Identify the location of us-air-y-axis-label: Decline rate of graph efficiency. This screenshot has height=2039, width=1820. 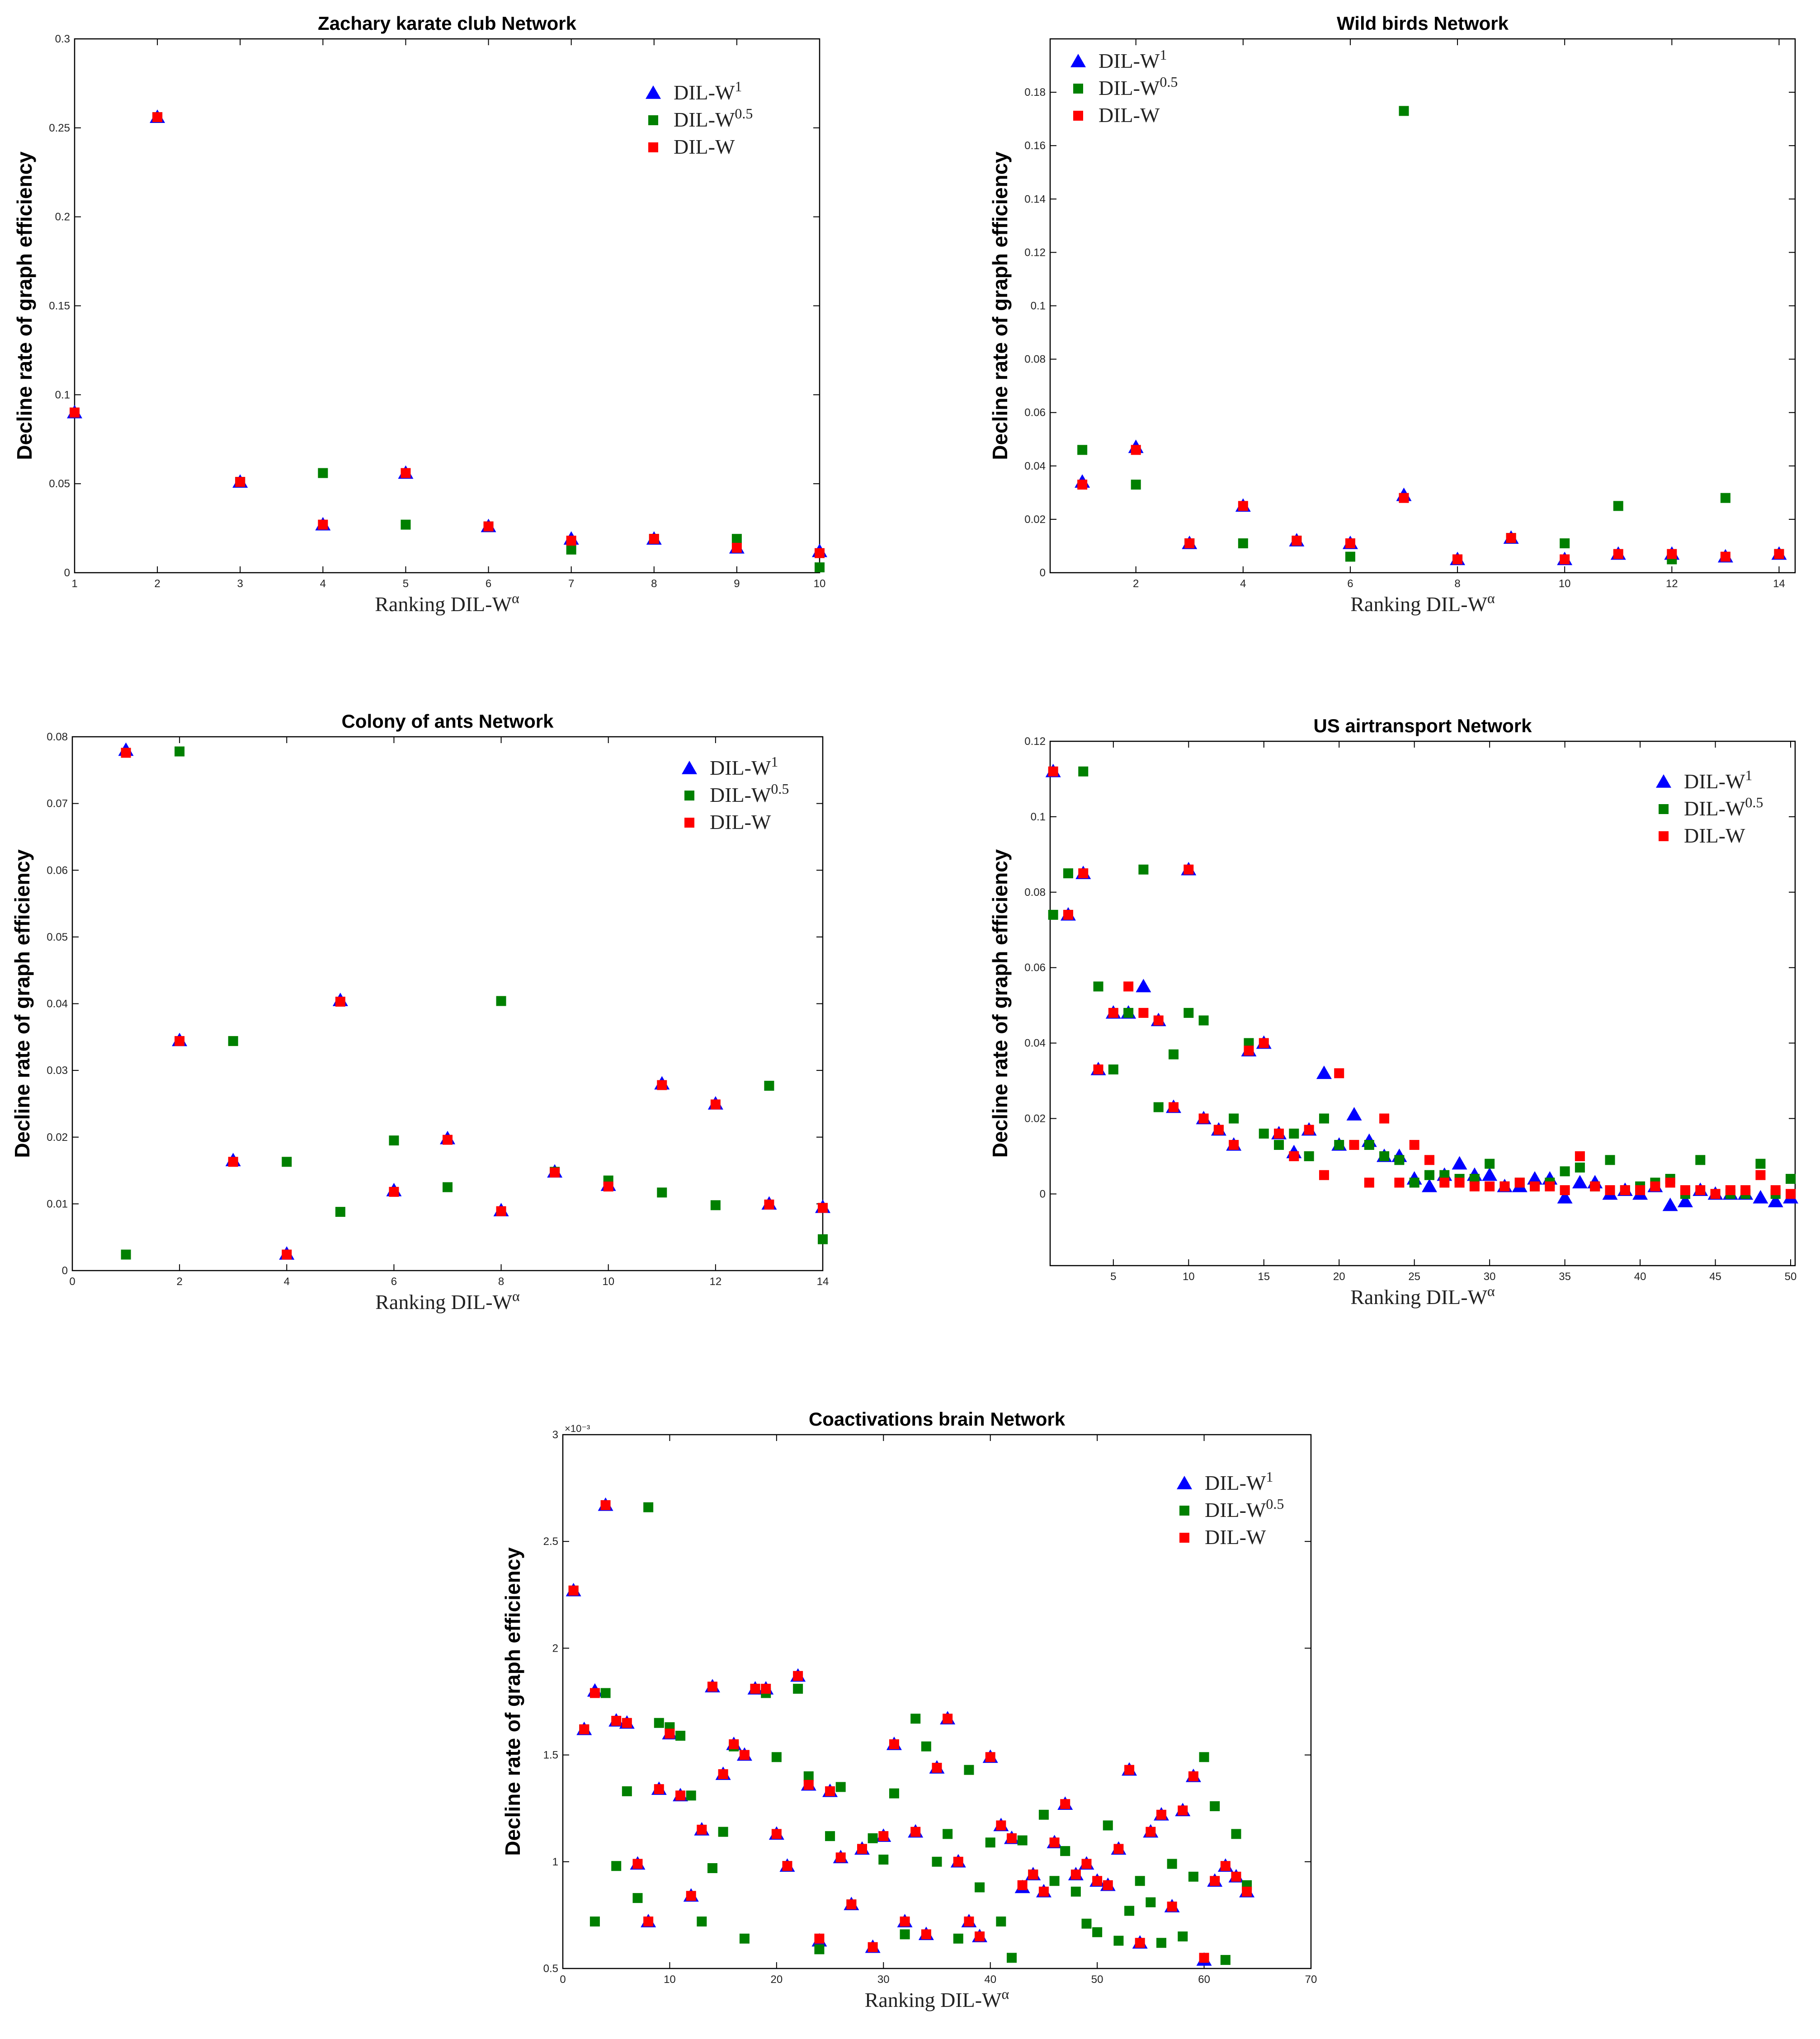
(1000, 1004).